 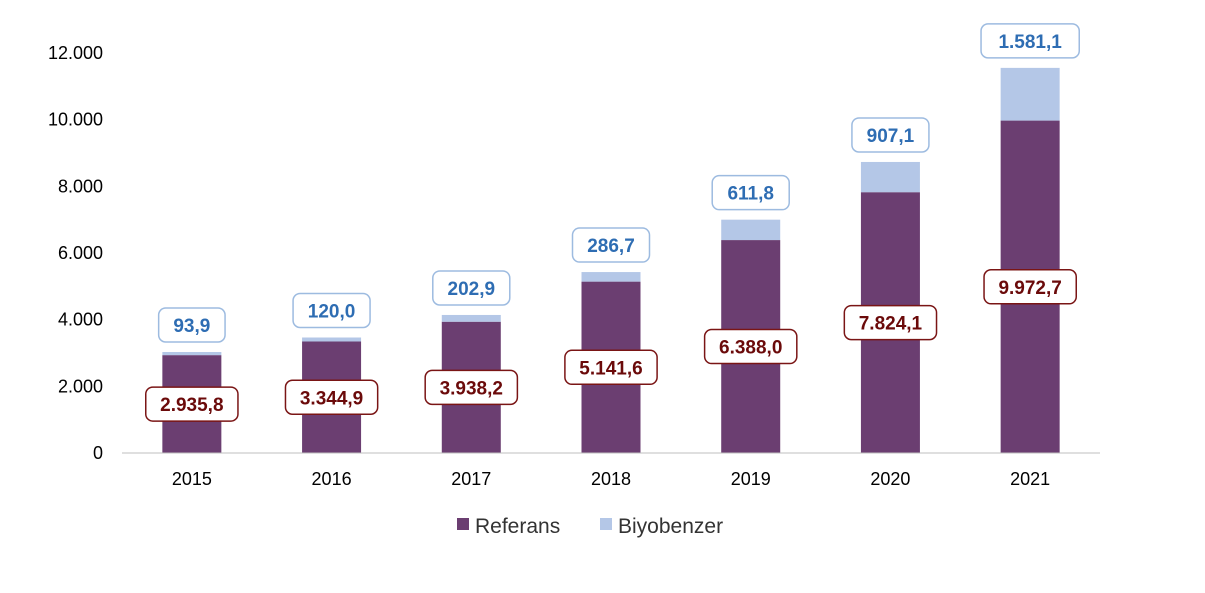 I want to click on y-tick-label: 0, so click(x=98, y=453).